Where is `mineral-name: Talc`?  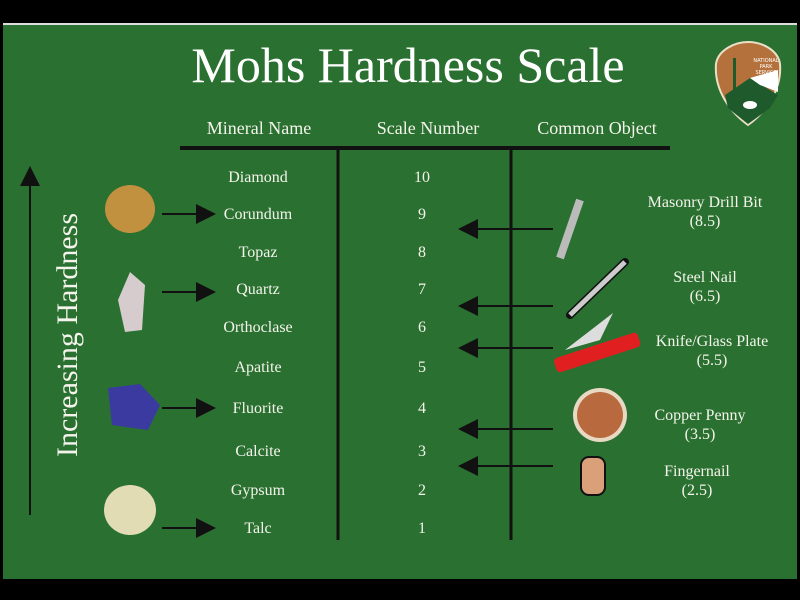
mineral-name: Talc is located at coordinates (258, 528).